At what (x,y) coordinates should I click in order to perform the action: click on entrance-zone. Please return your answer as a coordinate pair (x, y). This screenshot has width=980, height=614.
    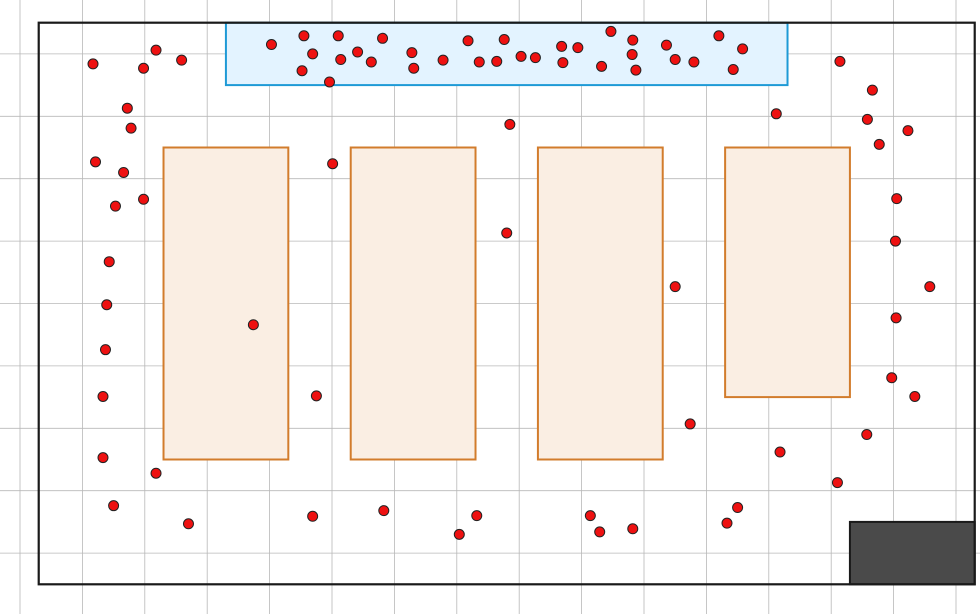
    Looking at the image, I should click on (506, 54).